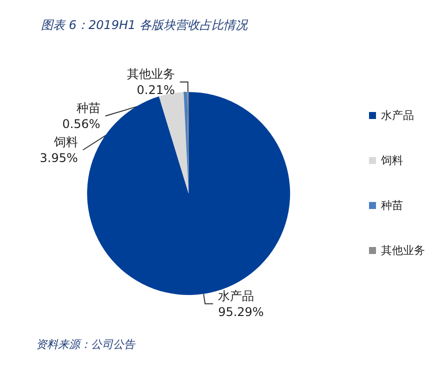 This screenshot has width=446, height=366. What do you see at coordinates (155, 90) in the screenshot?
I see `data-label: 0.21%` at bounding box center [155, 90].